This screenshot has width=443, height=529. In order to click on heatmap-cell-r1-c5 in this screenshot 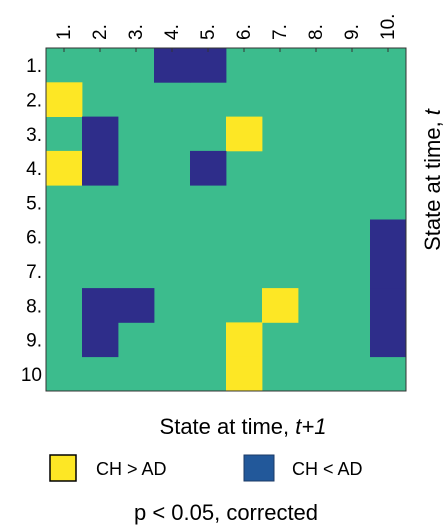, I will do `click(208, 65)`.